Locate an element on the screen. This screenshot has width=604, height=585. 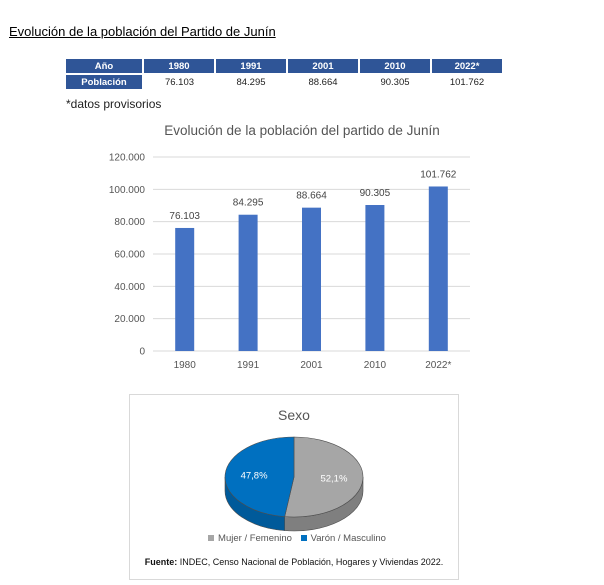
y-tick-label: 40.000 is located at coordinates (129, 287).